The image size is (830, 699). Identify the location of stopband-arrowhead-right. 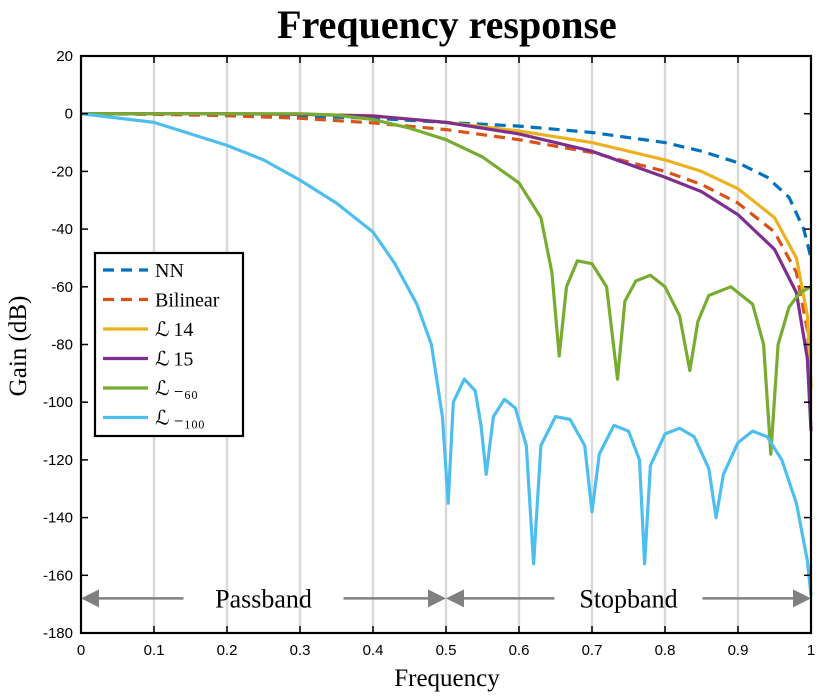
(802, 598).